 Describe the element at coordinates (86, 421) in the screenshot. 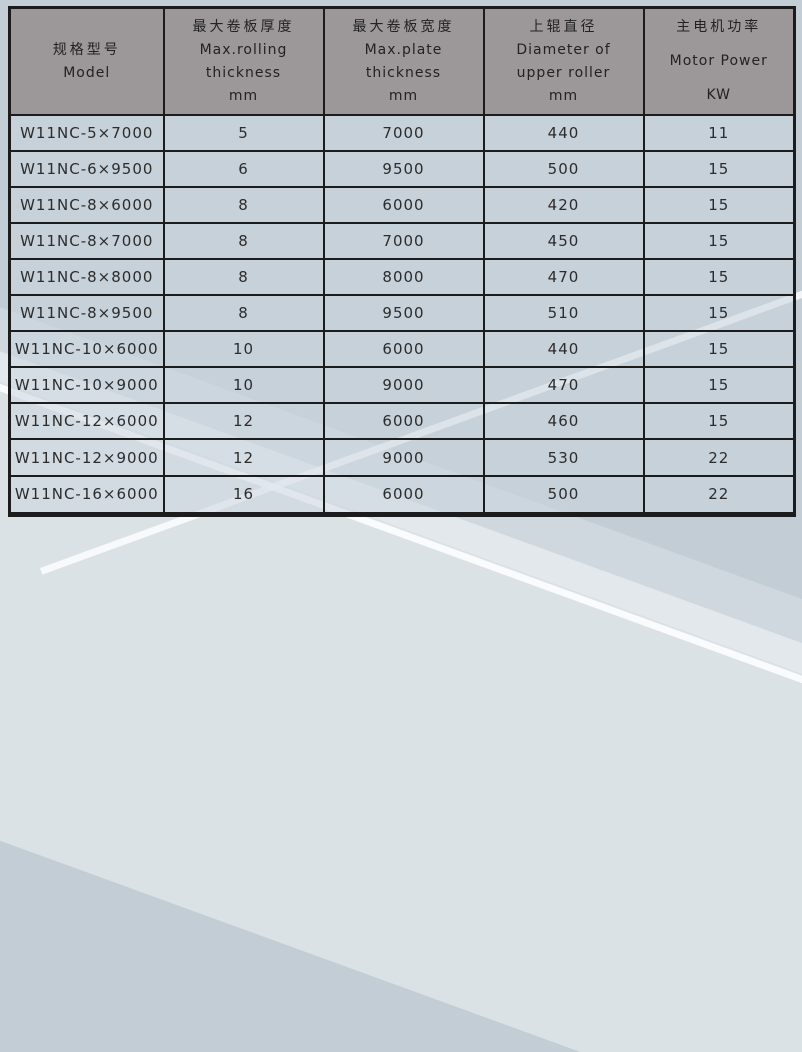

I see `model-cell: W11NC-12×6000` at that location.